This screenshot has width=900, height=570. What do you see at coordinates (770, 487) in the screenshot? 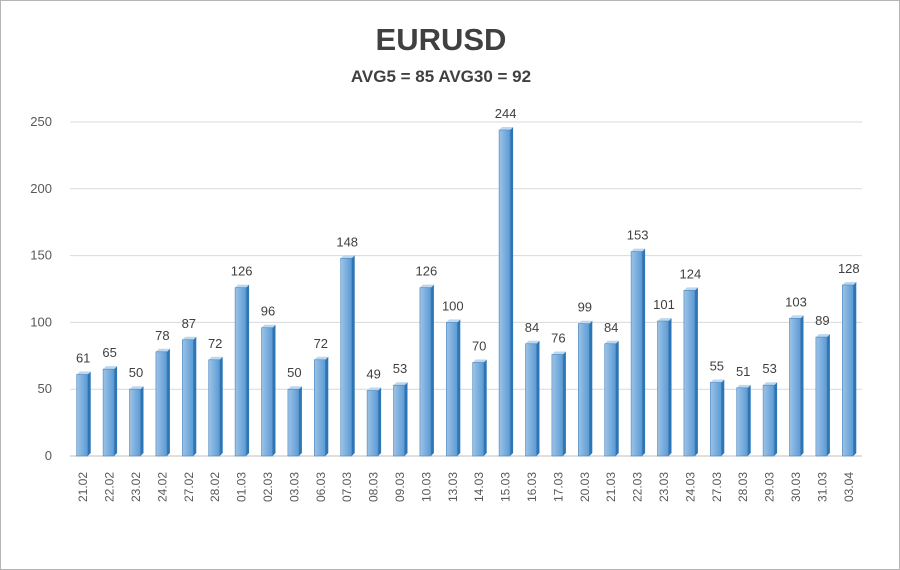
I see `x-tick-label: 29.03` at bounding box center [770, 487].